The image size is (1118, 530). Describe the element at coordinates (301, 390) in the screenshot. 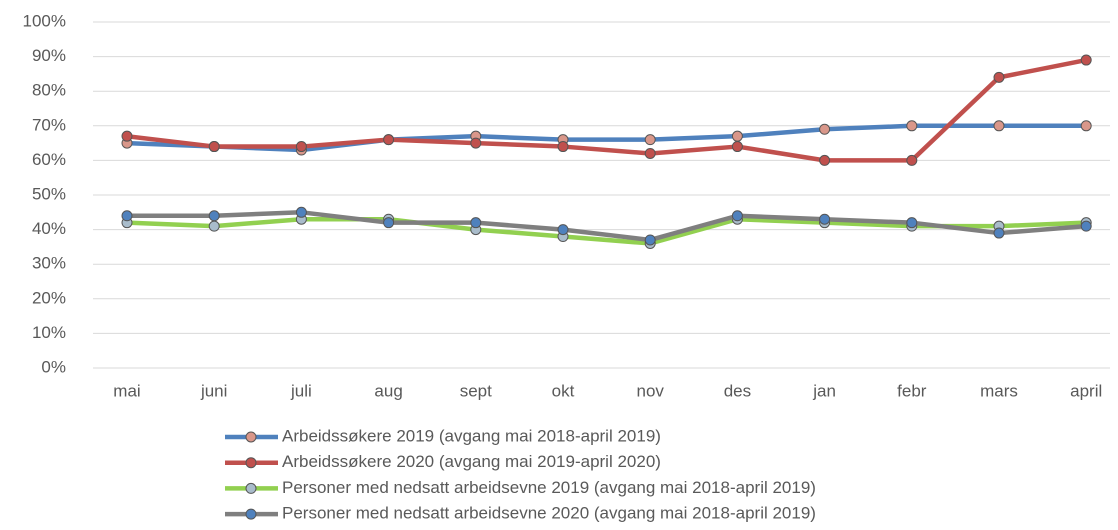

I see `x-tick-label: juli` at that location.